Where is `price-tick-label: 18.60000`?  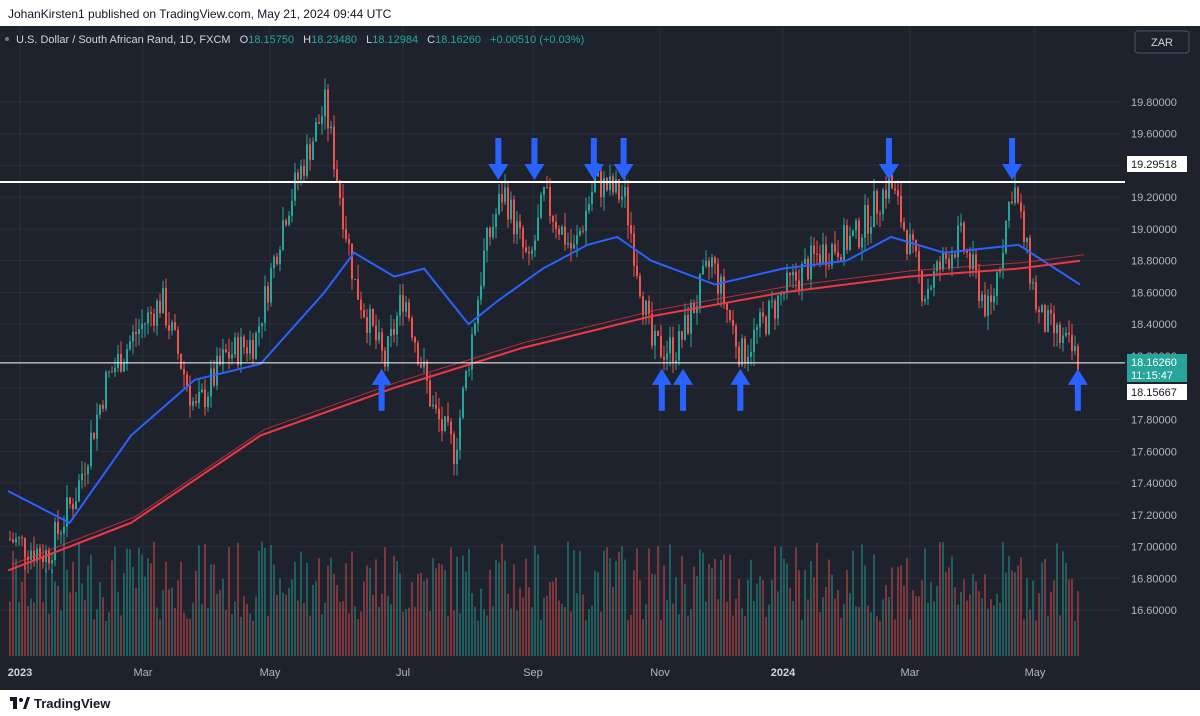
price-tick-label: 18.60000 is located at coordinates (1154, 293).